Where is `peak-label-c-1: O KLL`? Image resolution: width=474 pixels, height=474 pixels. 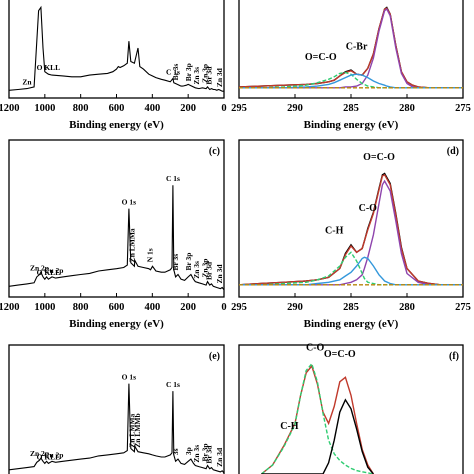
peak-label-c-1: O KLL is located at coordinates (49, 272).